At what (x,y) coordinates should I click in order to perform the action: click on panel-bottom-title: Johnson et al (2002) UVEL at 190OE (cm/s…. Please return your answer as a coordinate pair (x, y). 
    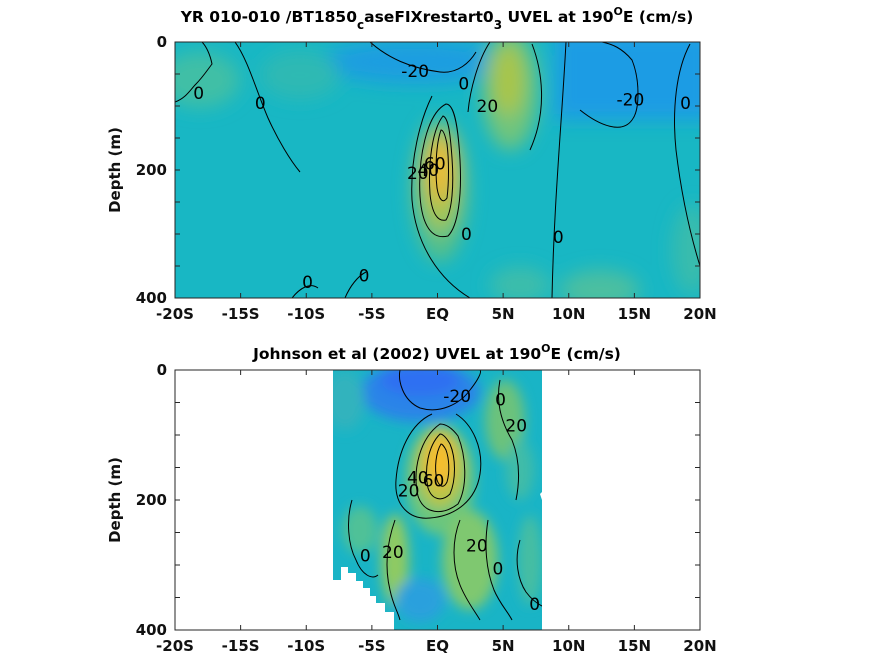
    Looking at the image, I should click on (436, 352).